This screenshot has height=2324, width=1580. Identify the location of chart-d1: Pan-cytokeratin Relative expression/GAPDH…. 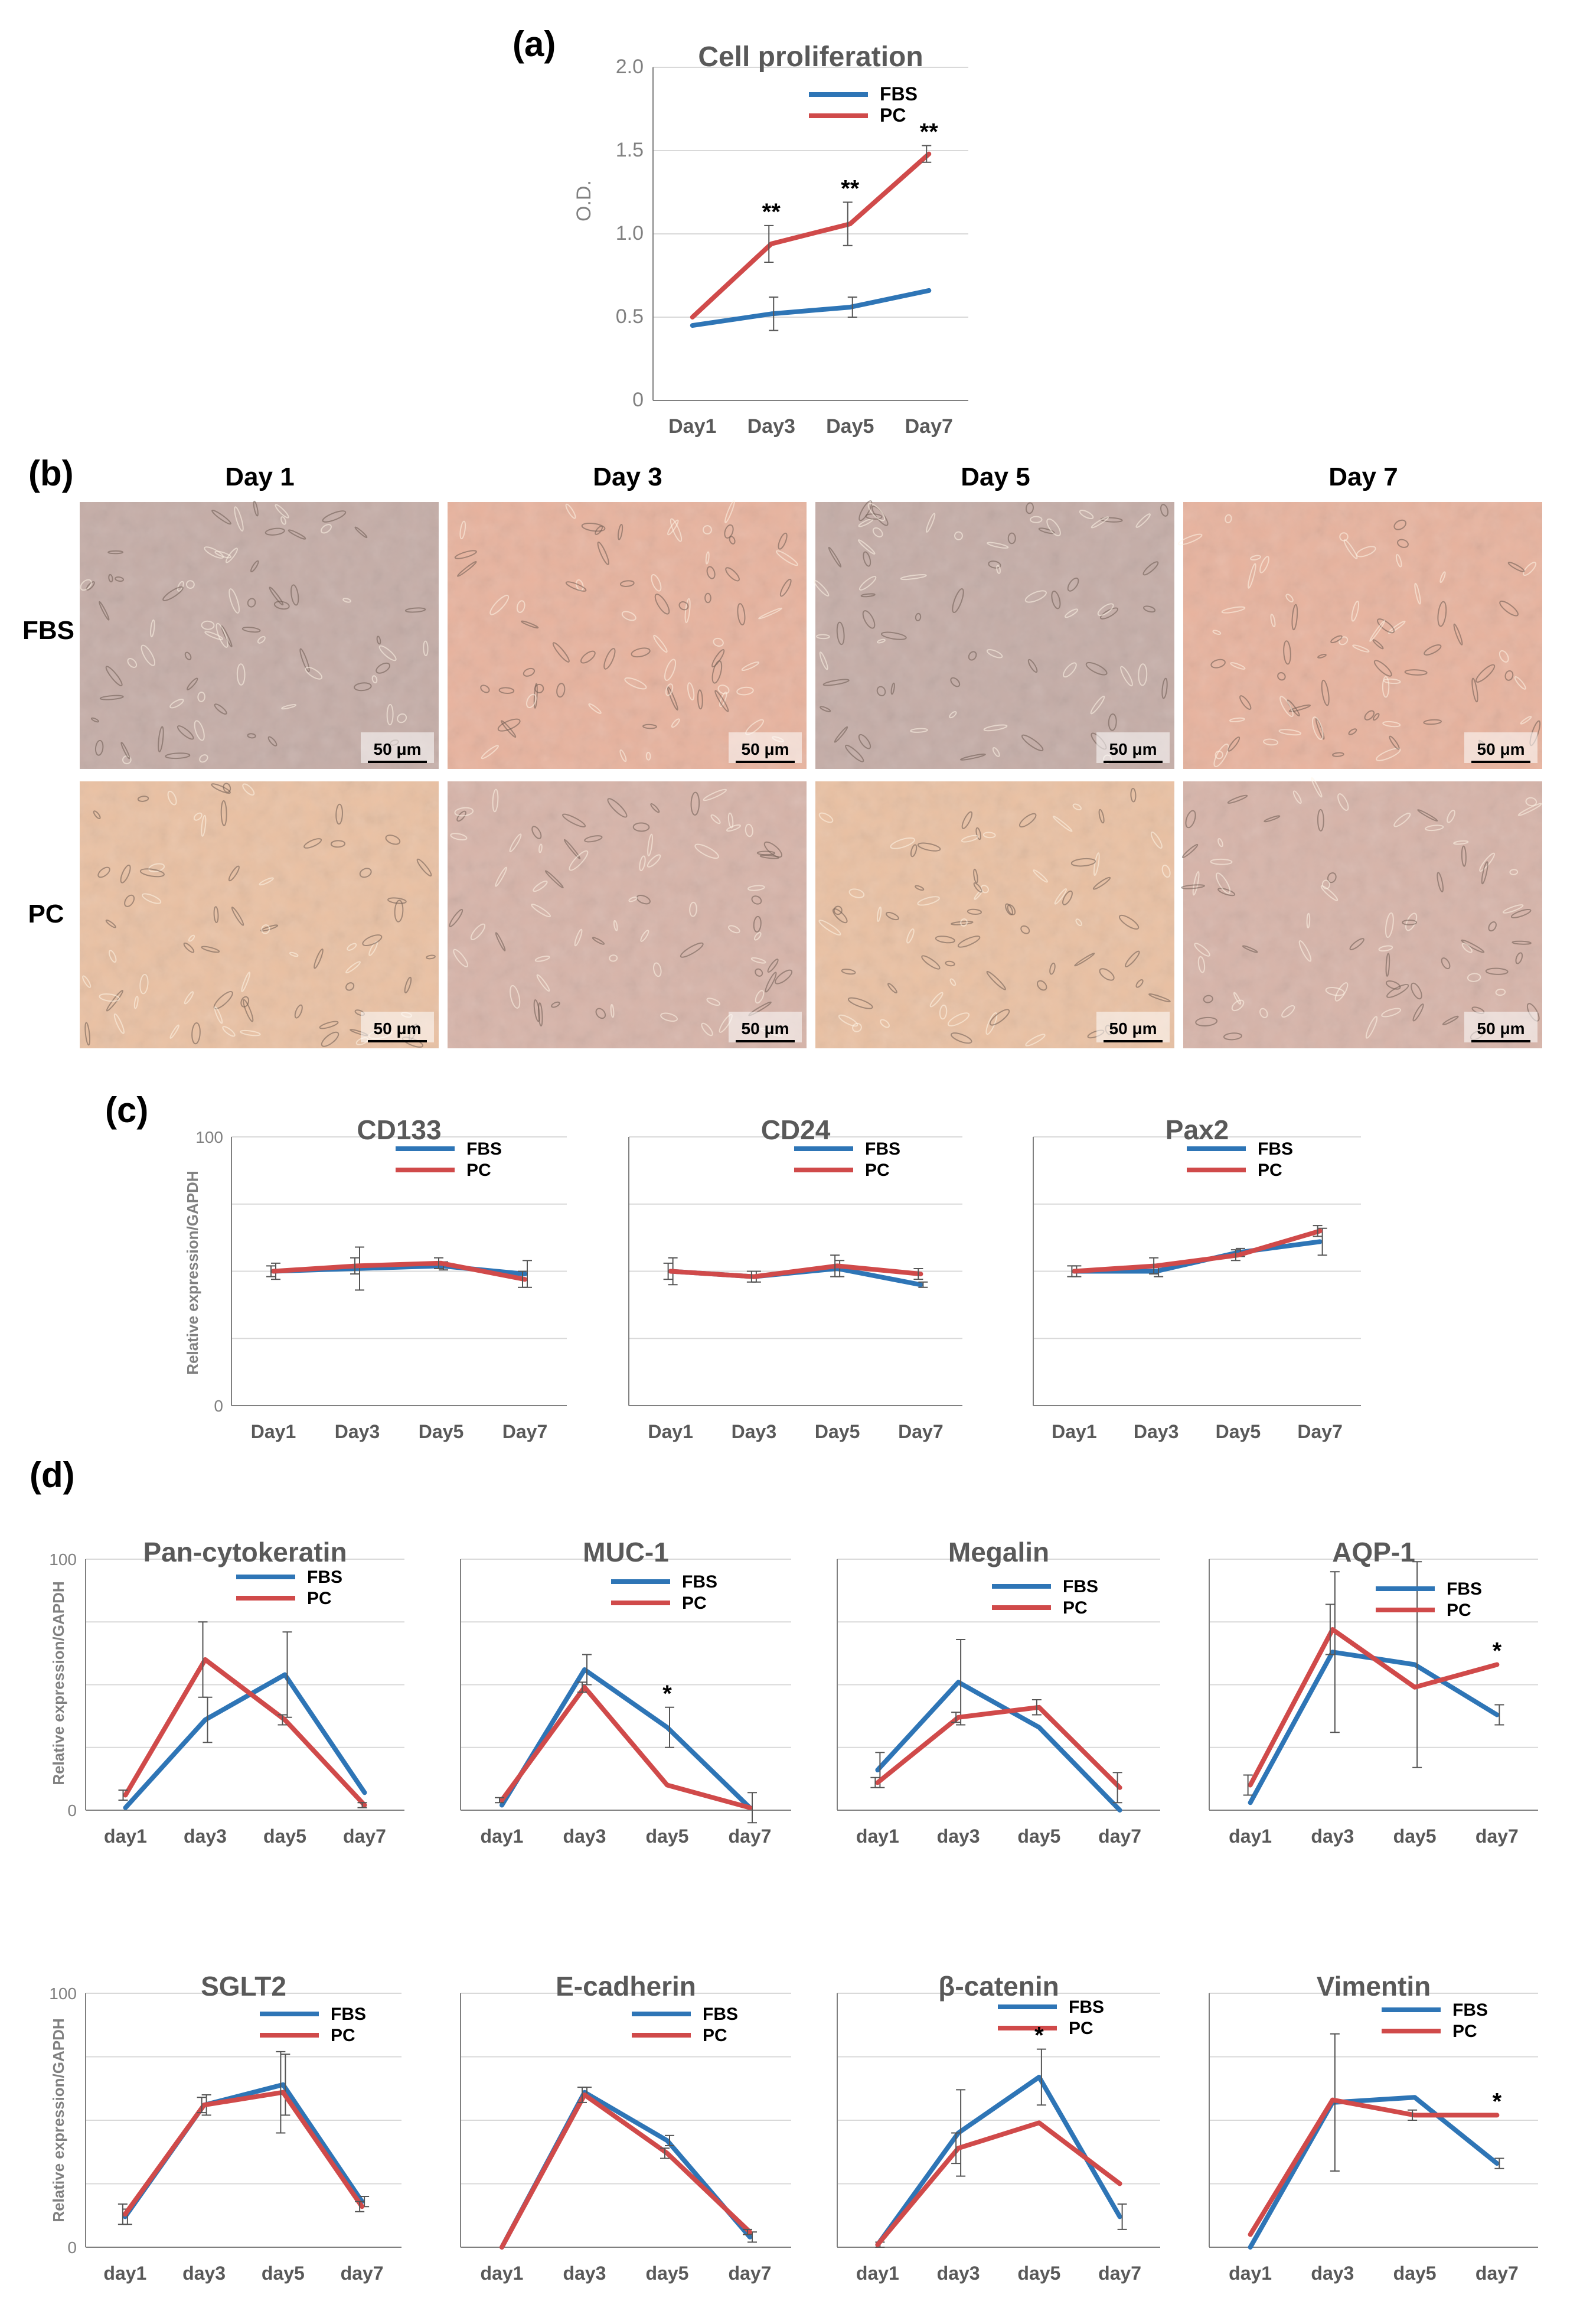
(226, 1692).